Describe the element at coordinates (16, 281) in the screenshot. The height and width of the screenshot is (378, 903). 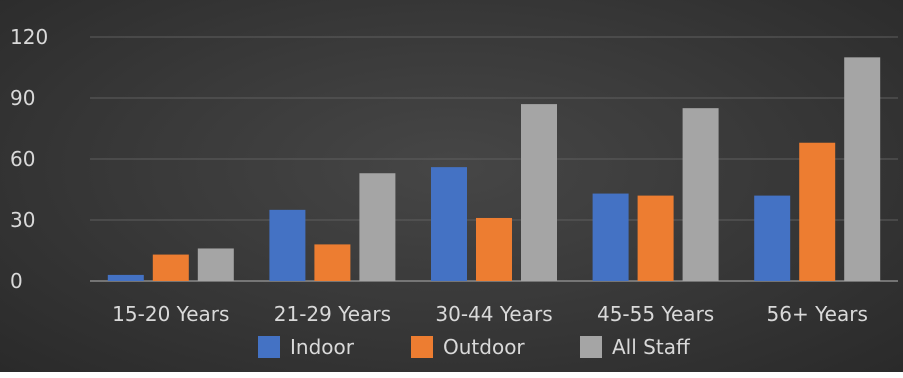
I see `y-tick-label: 0` at that location.